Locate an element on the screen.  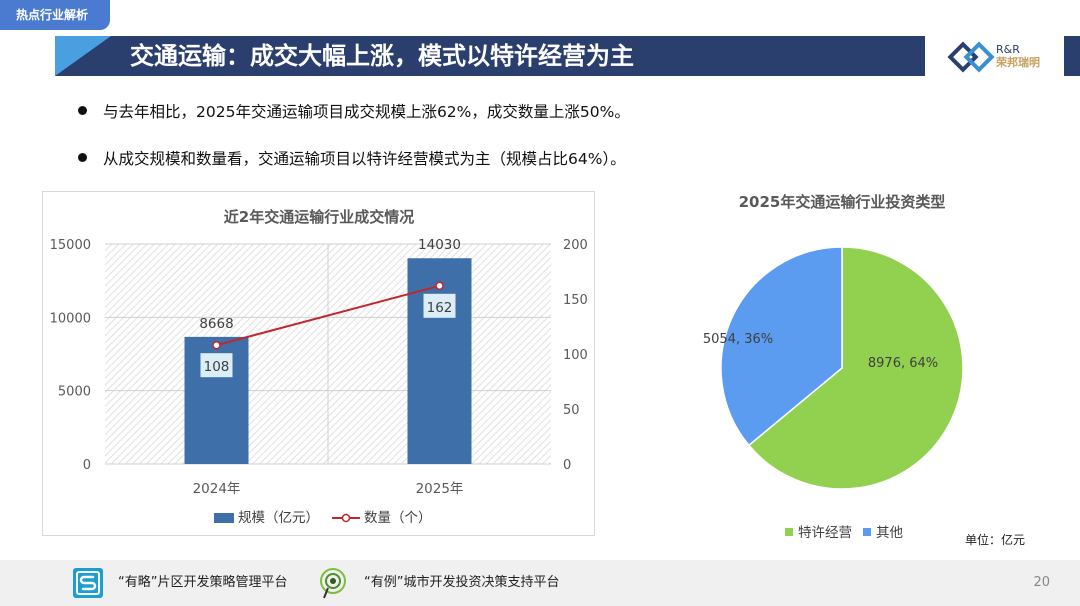
pie-legend-label-1: 其他 is located at coordinates (889, 533).